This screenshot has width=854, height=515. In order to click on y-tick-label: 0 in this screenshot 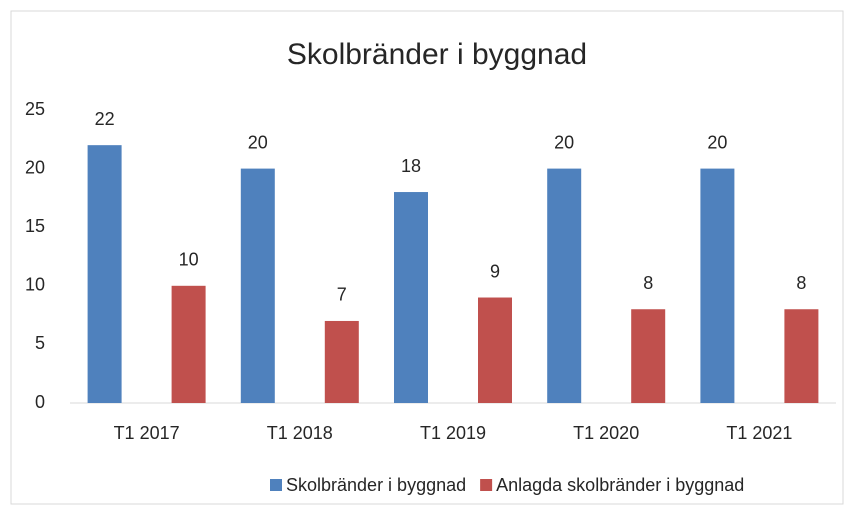, I will do `click(40, 402)`.